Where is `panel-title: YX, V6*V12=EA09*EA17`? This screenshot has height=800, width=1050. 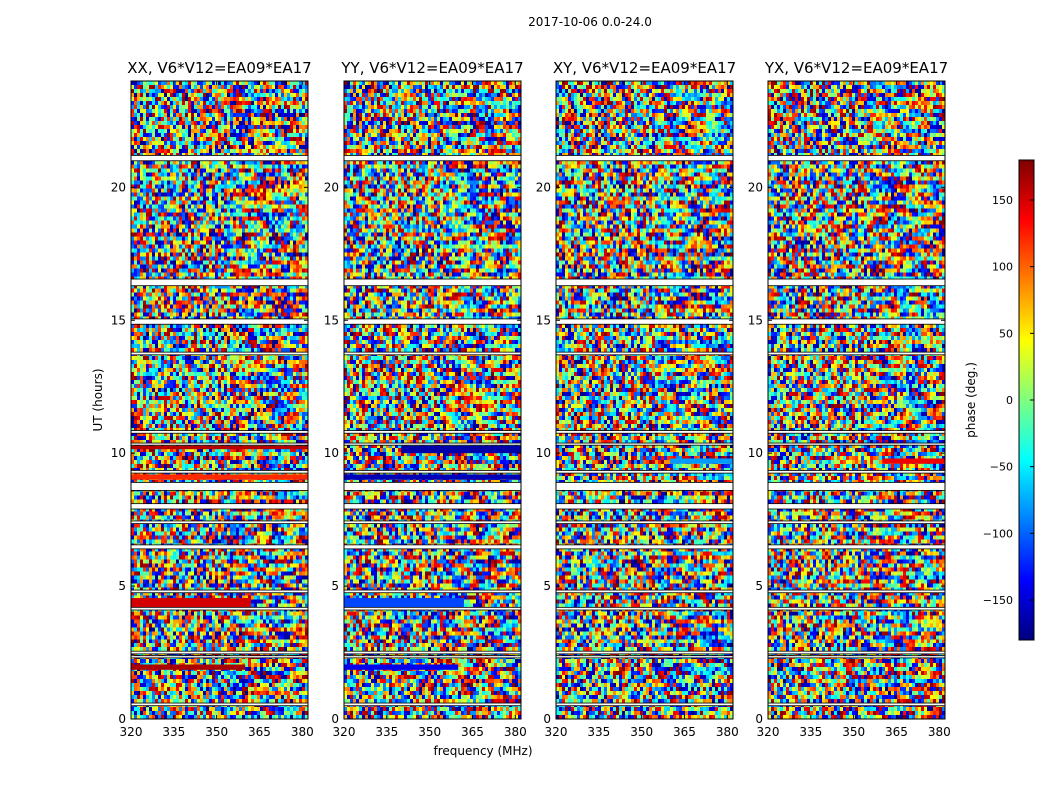 panel-title: YX, V6*V12=EA09*EA17 is located at coordinates (856, 68).